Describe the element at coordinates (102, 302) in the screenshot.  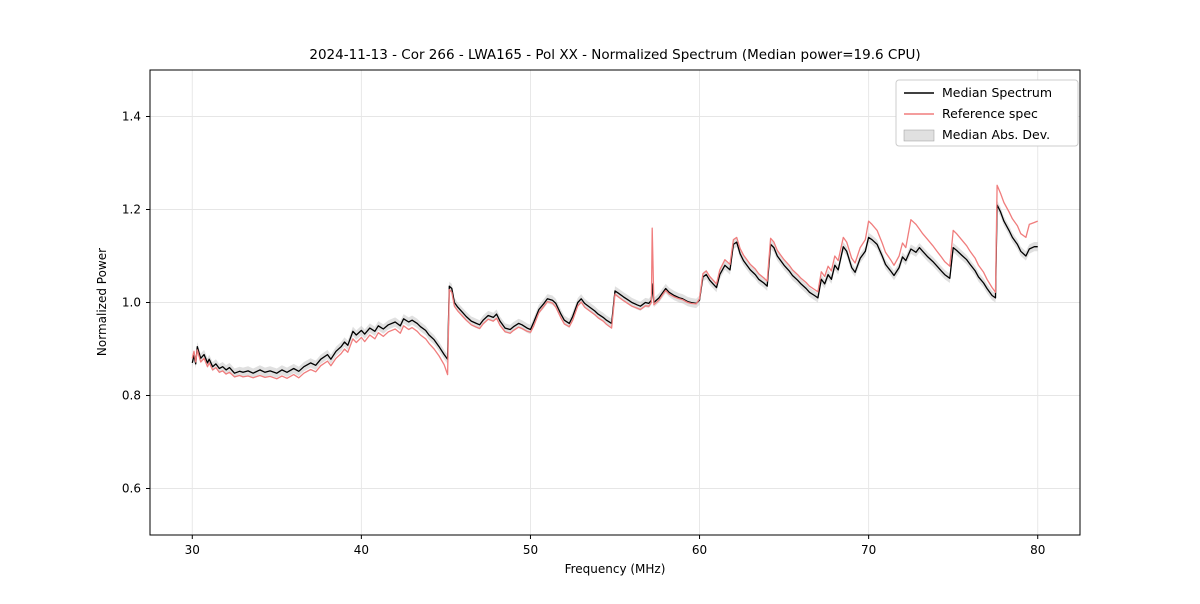
I see `y-axis-label: Normalized Power` at that location.